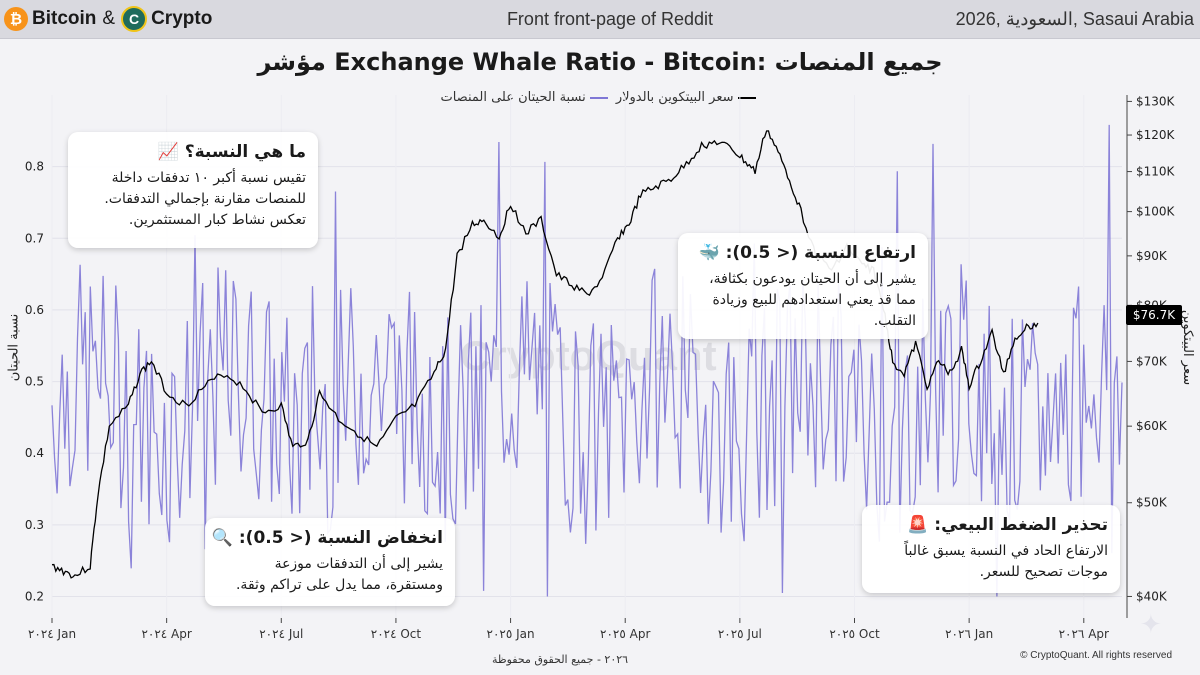  I want to click on right-tick-label: $50K, so click(1152, 503).